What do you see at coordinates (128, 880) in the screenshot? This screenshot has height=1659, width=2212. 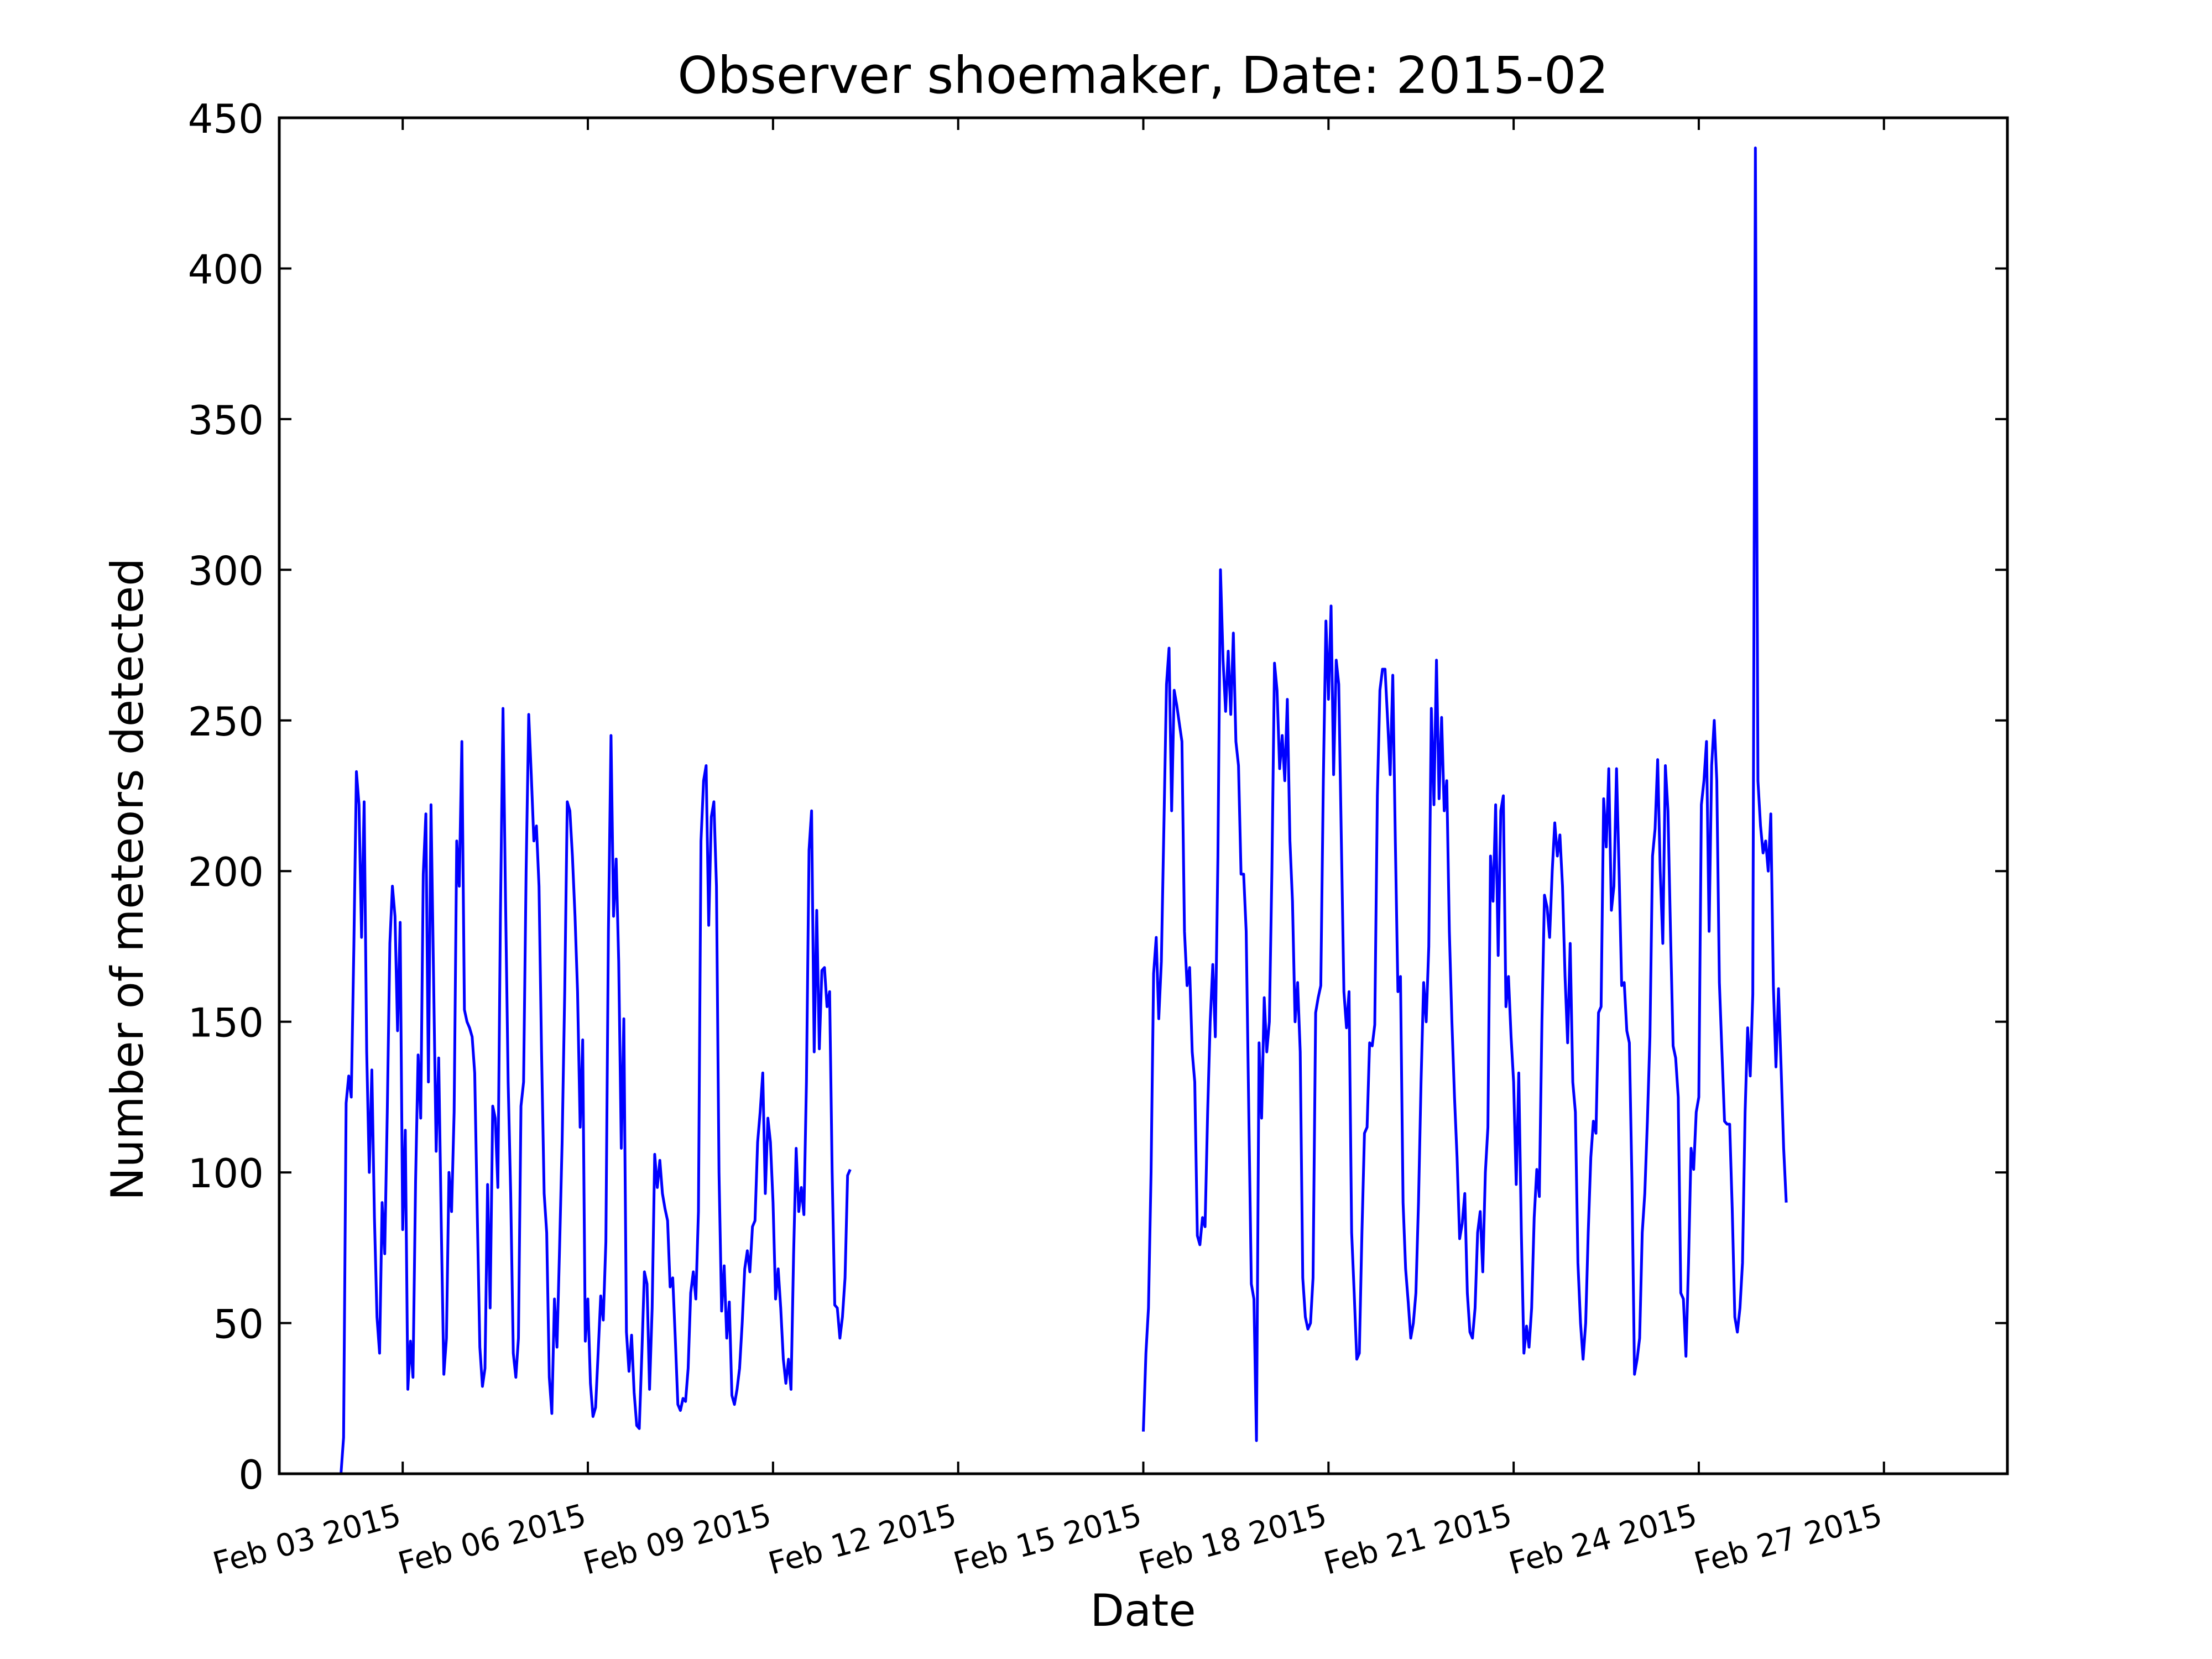 I see `y-axis-label: Number of meteors detected` at bounding box center [128, 880].